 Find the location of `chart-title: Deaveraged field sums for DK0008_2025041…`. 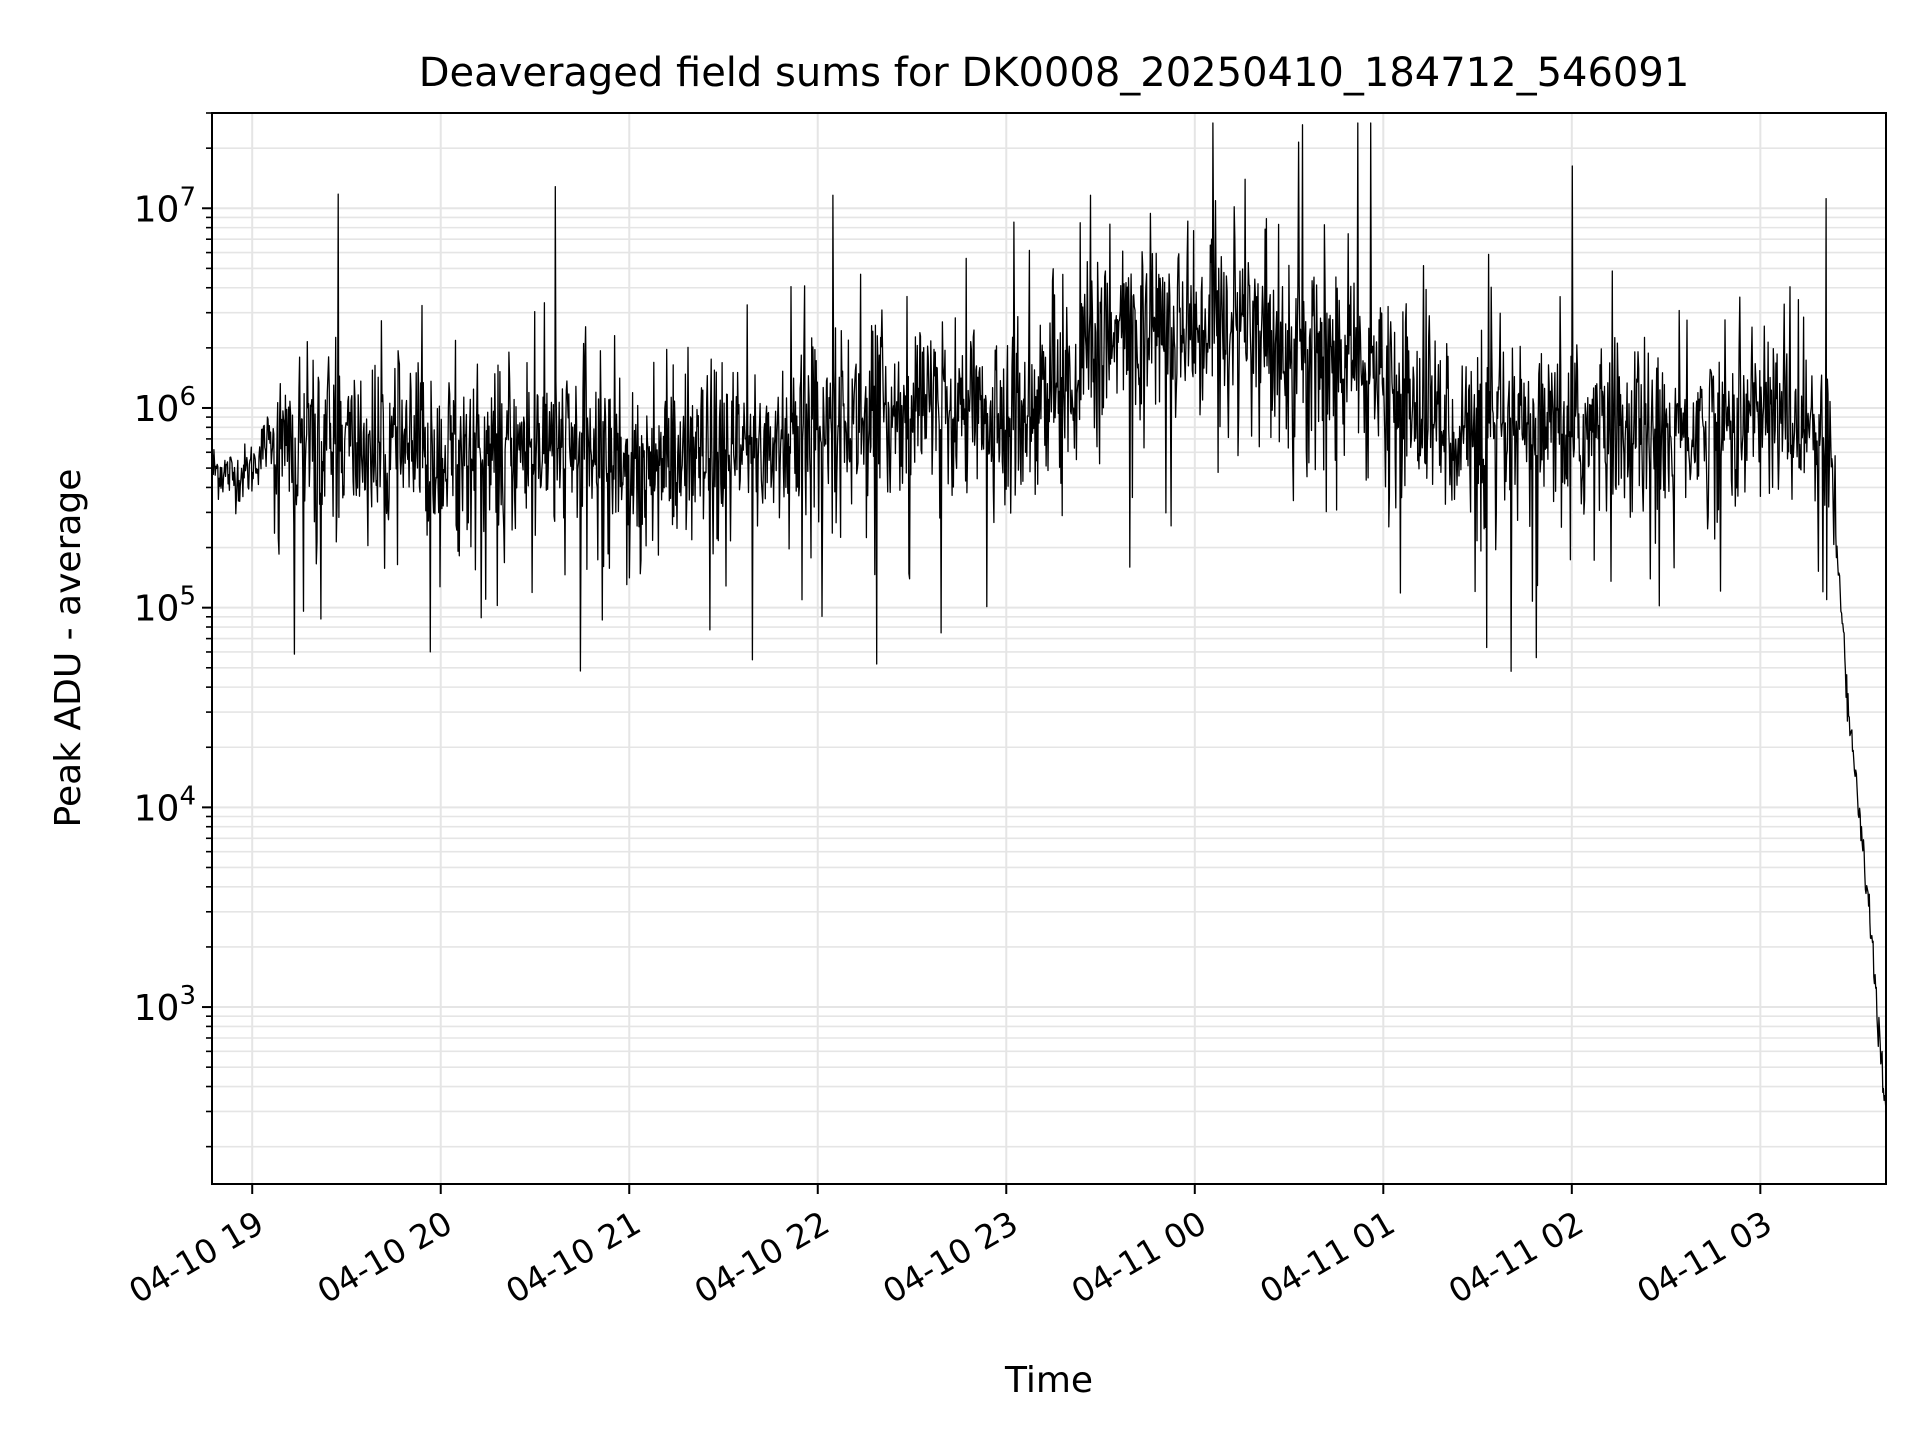

chart-title: Deaveraged field sums for DK0008_2025041… is located at coordinates (1054, 73).